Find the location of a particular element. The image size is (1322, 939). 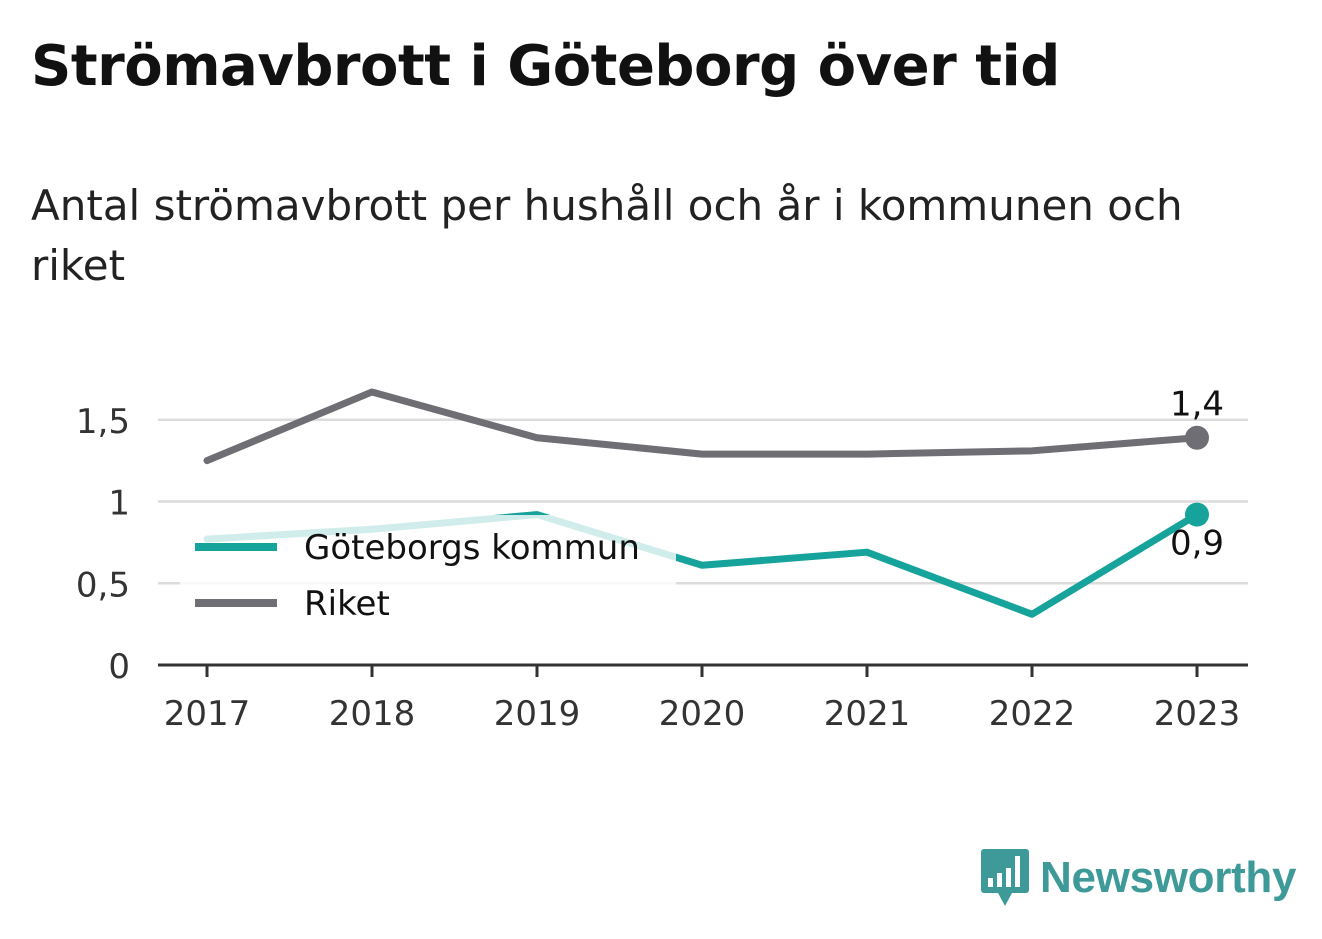

end-value-label: 1,4 is located at coordinates (1197, 405).